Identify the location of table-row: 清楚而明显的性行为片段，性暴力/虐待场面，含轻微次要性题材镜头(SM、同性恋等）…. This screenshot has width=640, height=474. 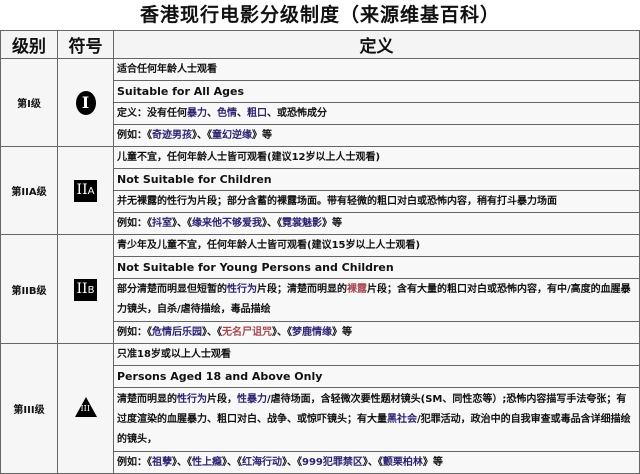
(320, 419).